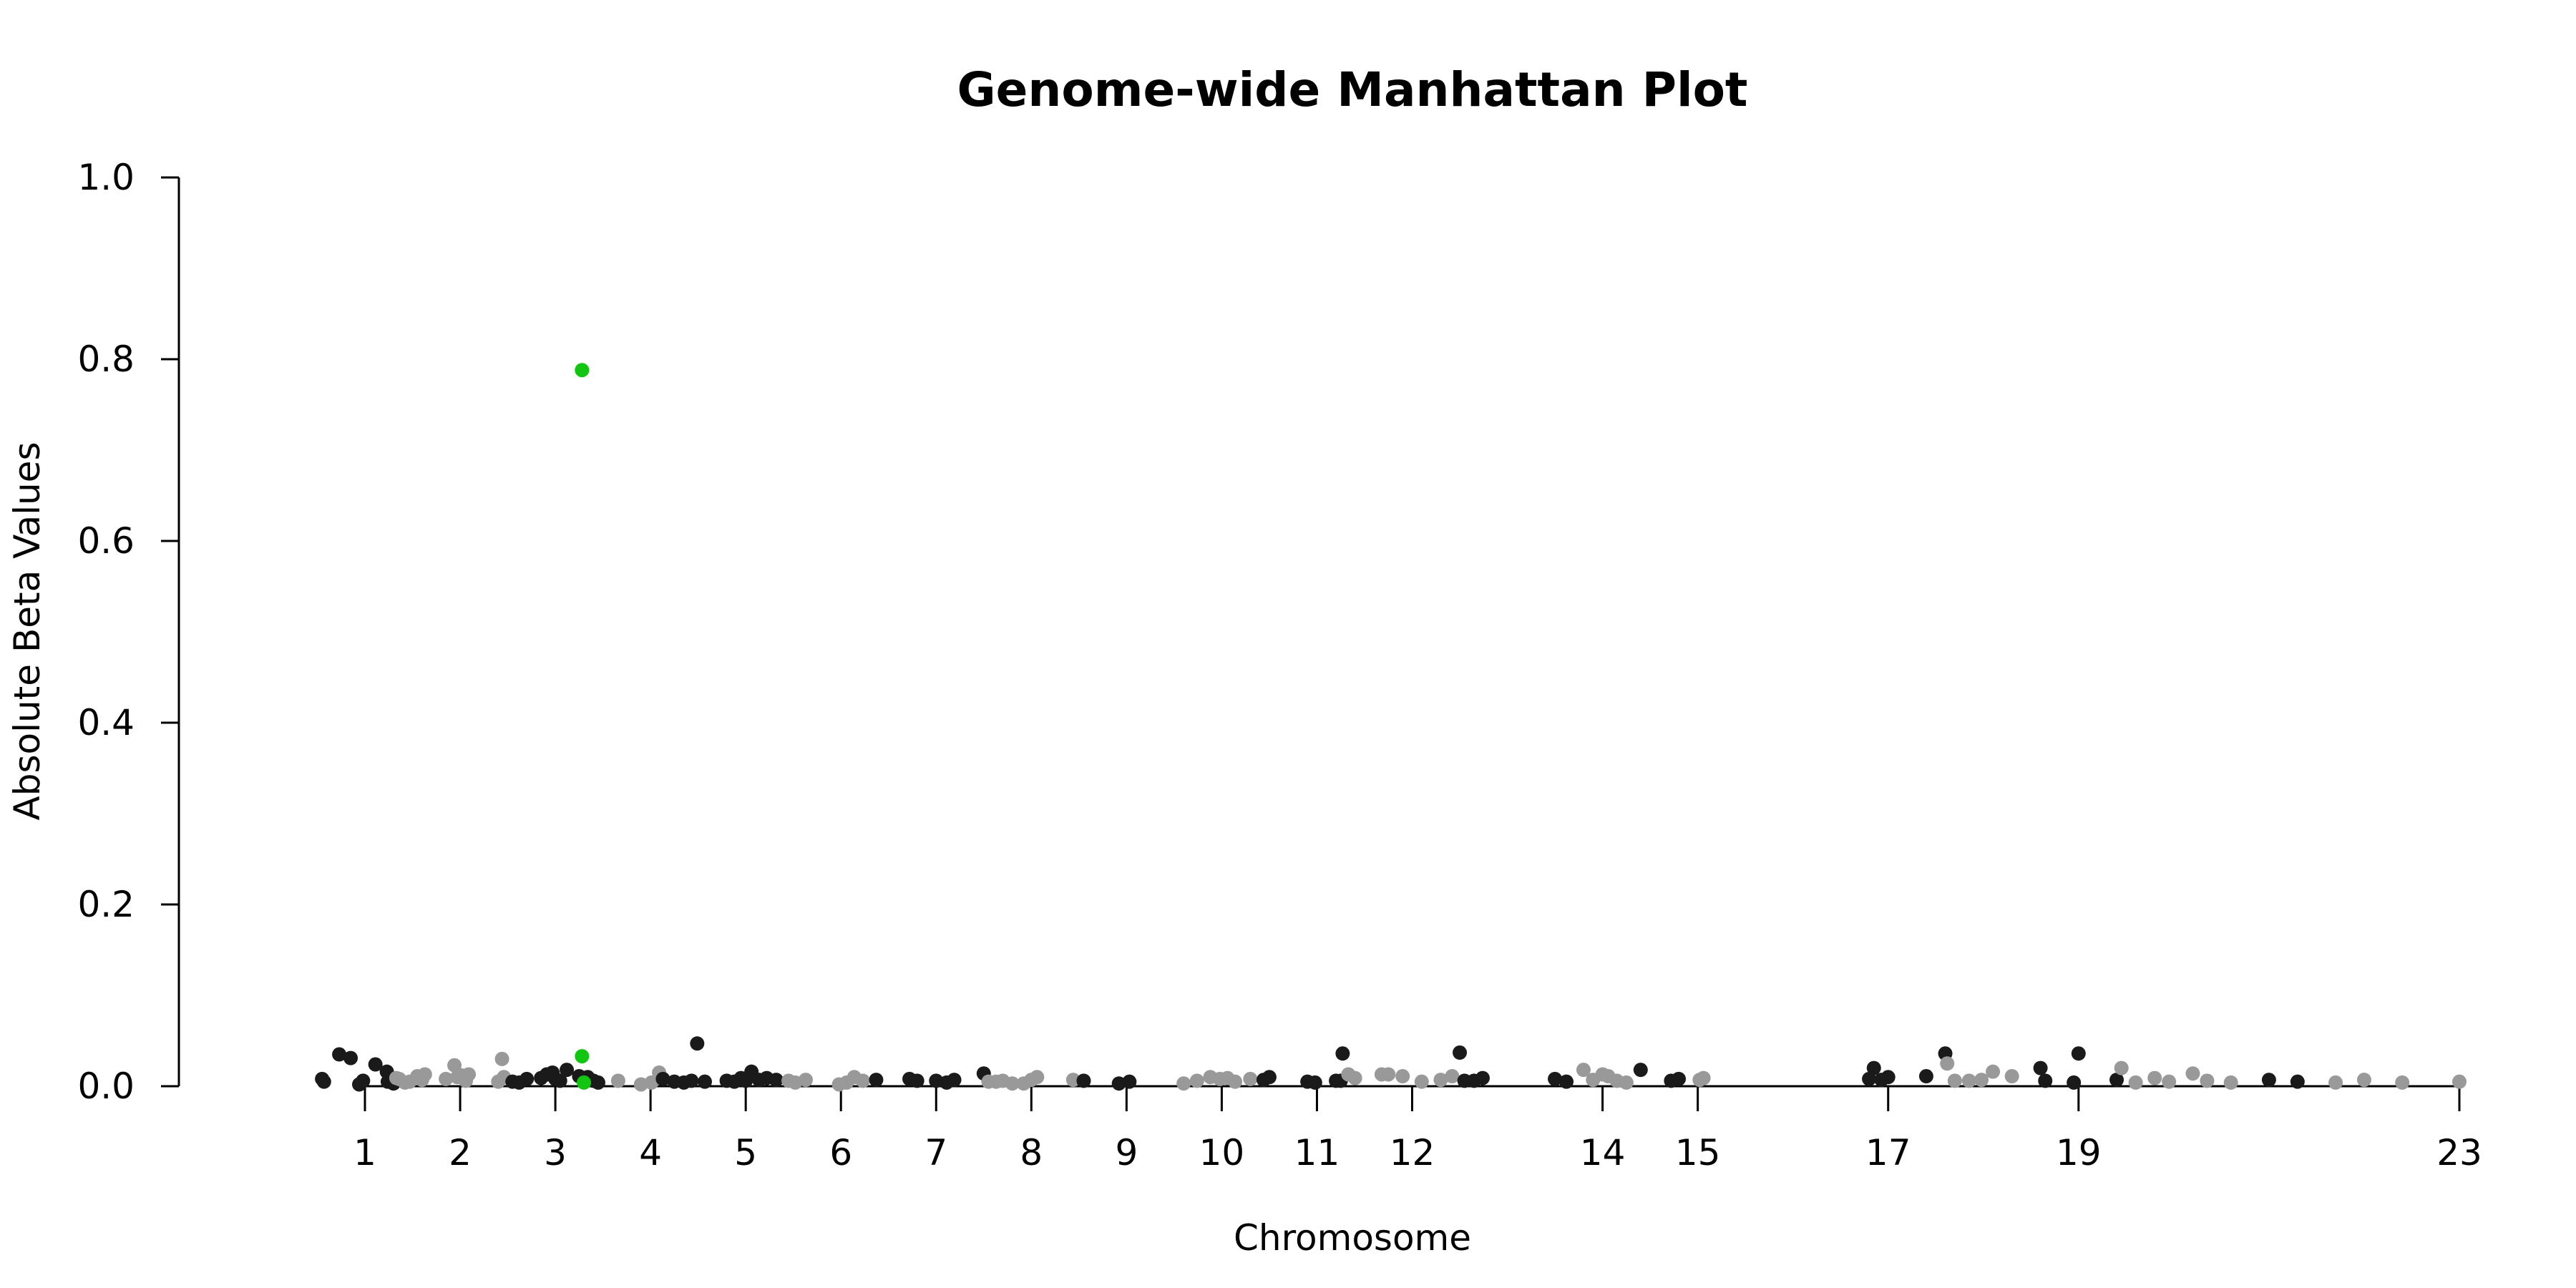  I want to click on y-tick-label: 1.0, so click(106, 177).